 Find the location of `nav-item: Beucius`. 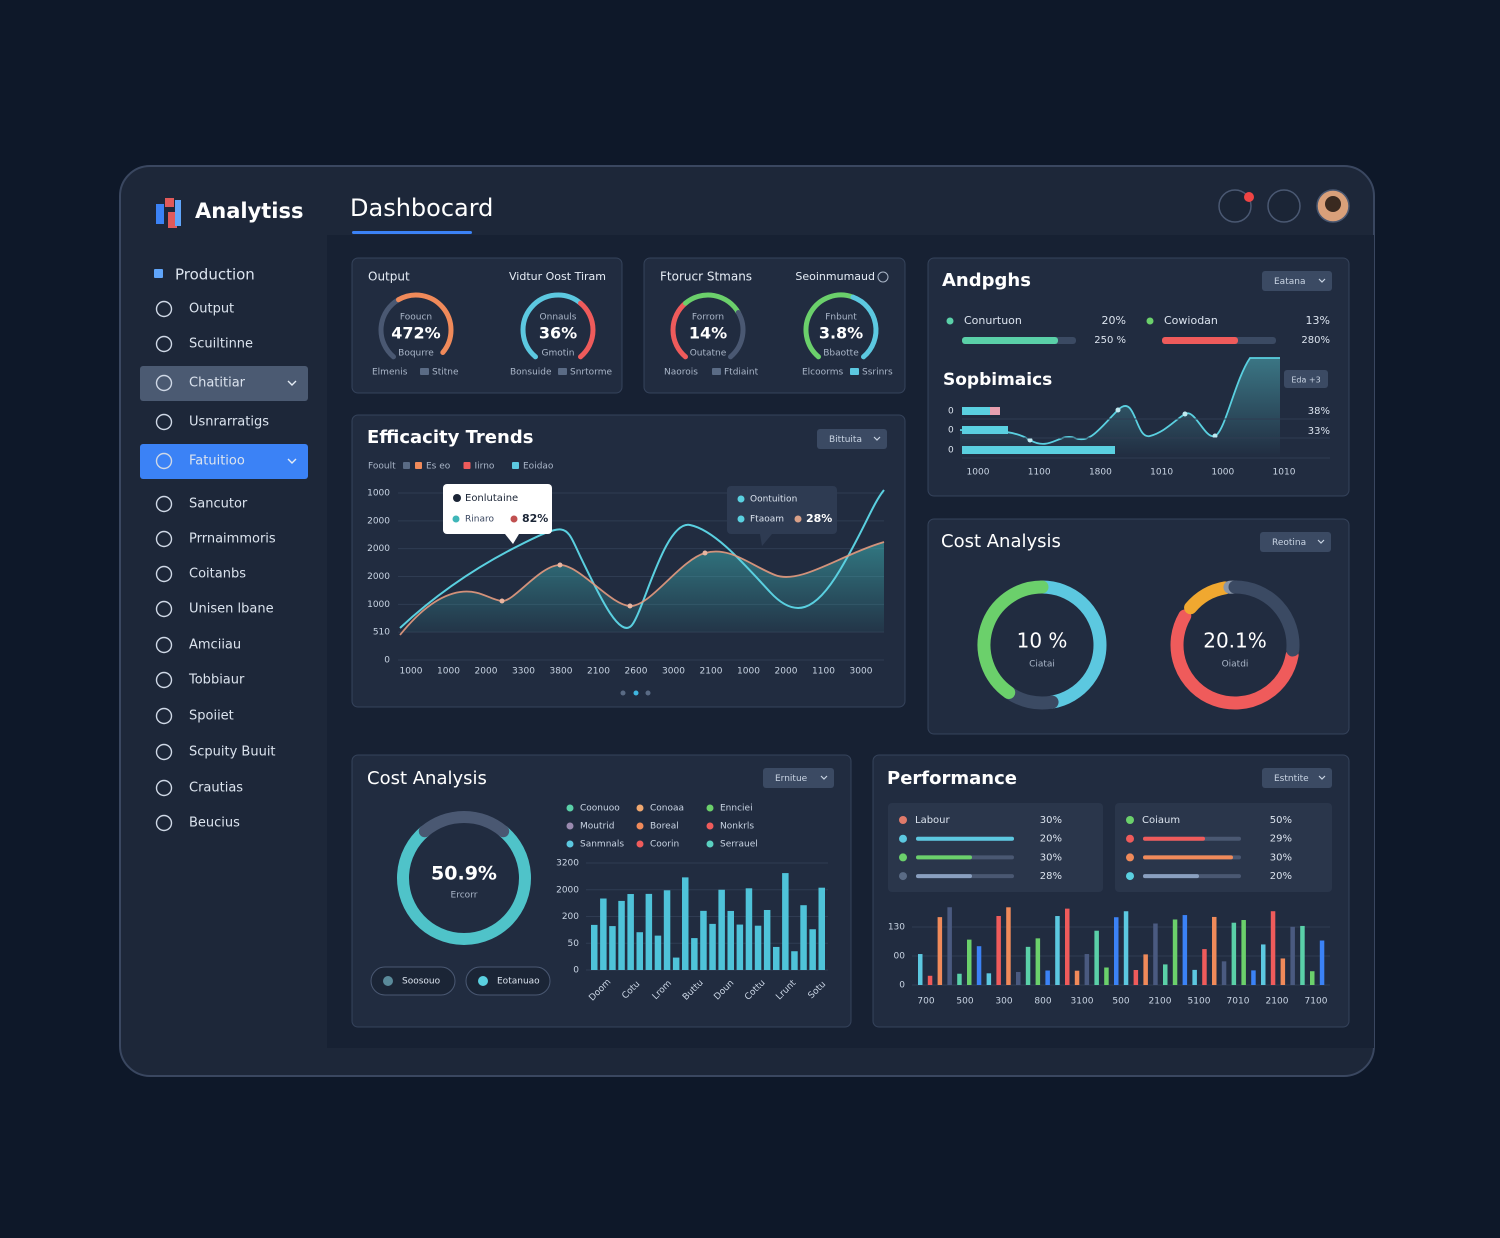

nav-item: Beucius is located at coordinates (214, 823).